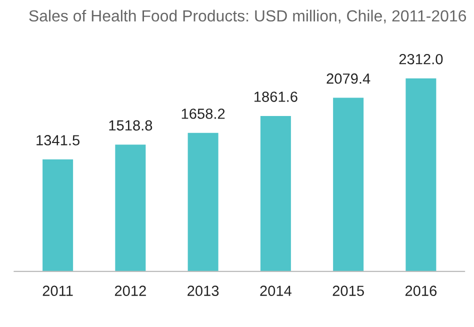  Describe the element at coordinates (57, 291) in the screenshot. I see `x-tick-label: 2011` at that location.